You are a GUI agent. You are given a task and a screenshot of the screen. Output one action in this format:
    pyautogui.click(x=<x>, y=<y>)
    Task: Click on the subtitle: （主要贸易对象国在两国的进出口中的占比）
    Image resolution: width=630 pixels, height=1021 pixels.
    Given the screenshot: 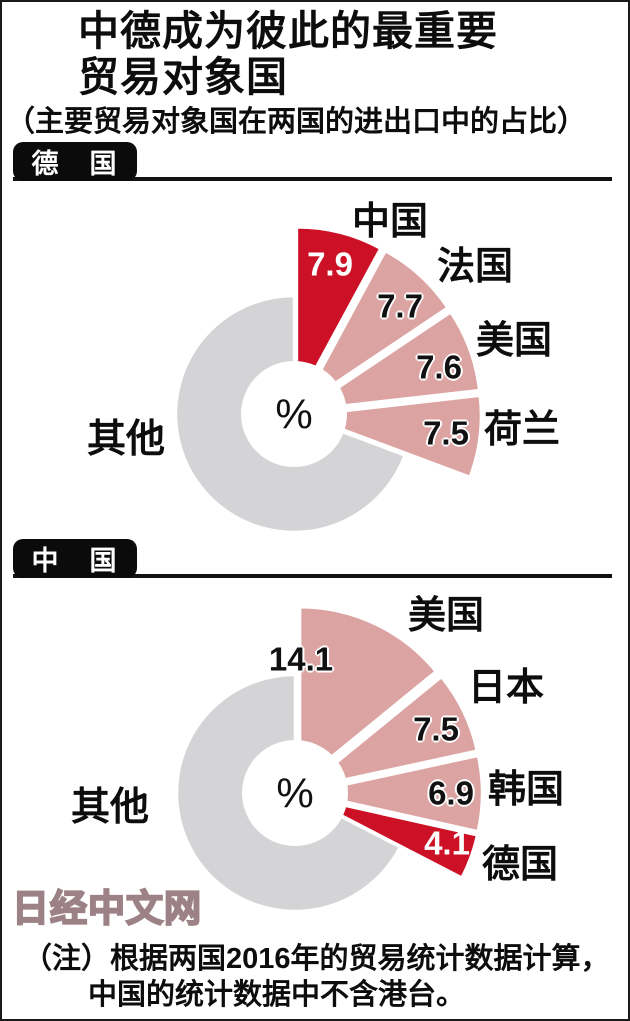 What is the action you would take?
    pyautogui.click(x=296, y=122)
    